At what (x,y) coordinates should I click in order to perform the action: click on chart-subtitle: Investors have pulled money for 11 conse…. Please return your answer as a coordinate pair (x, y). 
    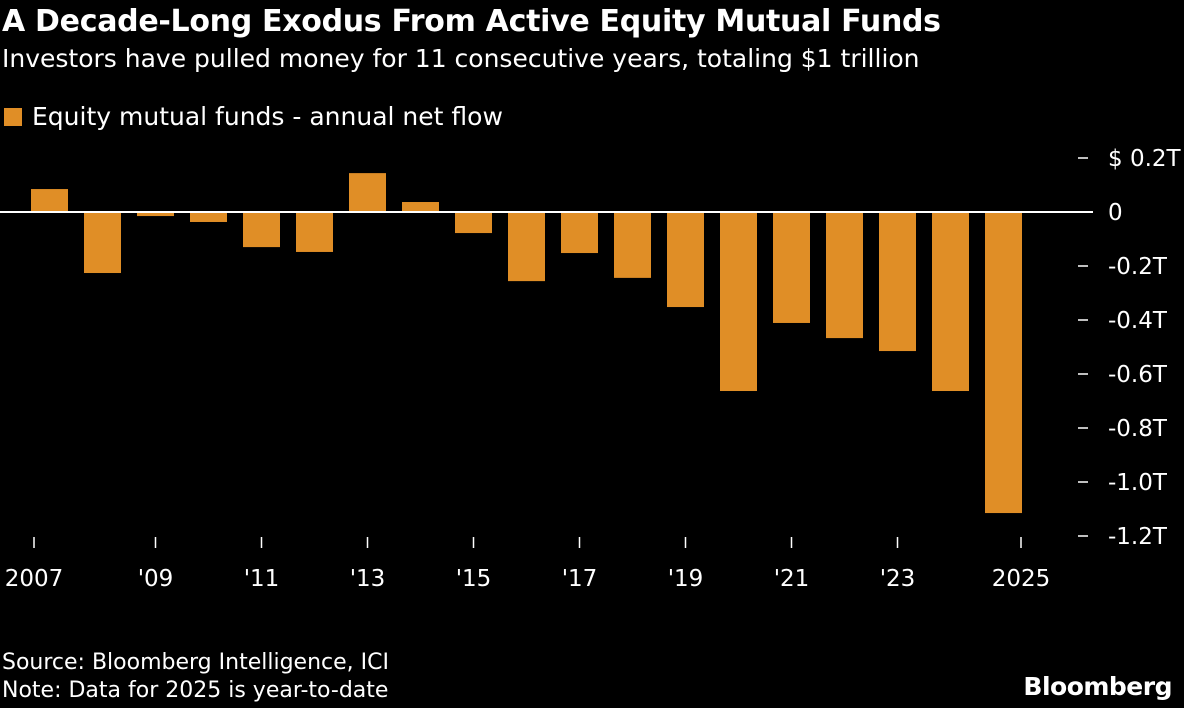
    Looking at the image, I should click on (461, 58).